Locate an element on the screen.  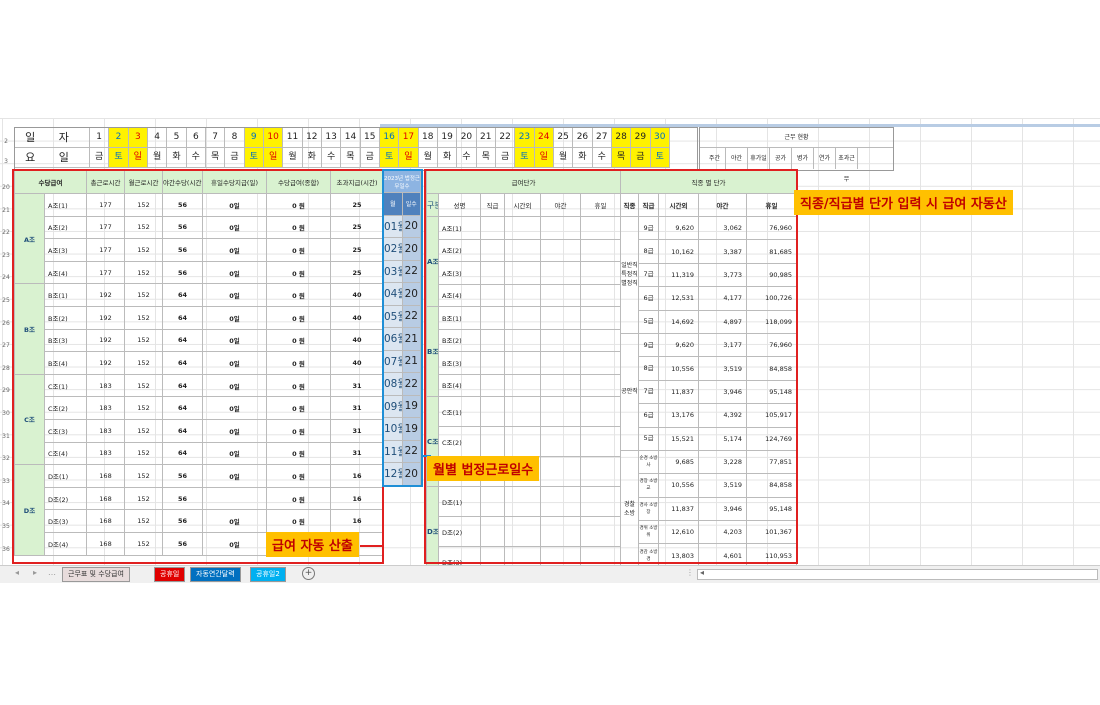
sheet-tab: 근무표 및 수당급여 is located at coordinates (96, 574).